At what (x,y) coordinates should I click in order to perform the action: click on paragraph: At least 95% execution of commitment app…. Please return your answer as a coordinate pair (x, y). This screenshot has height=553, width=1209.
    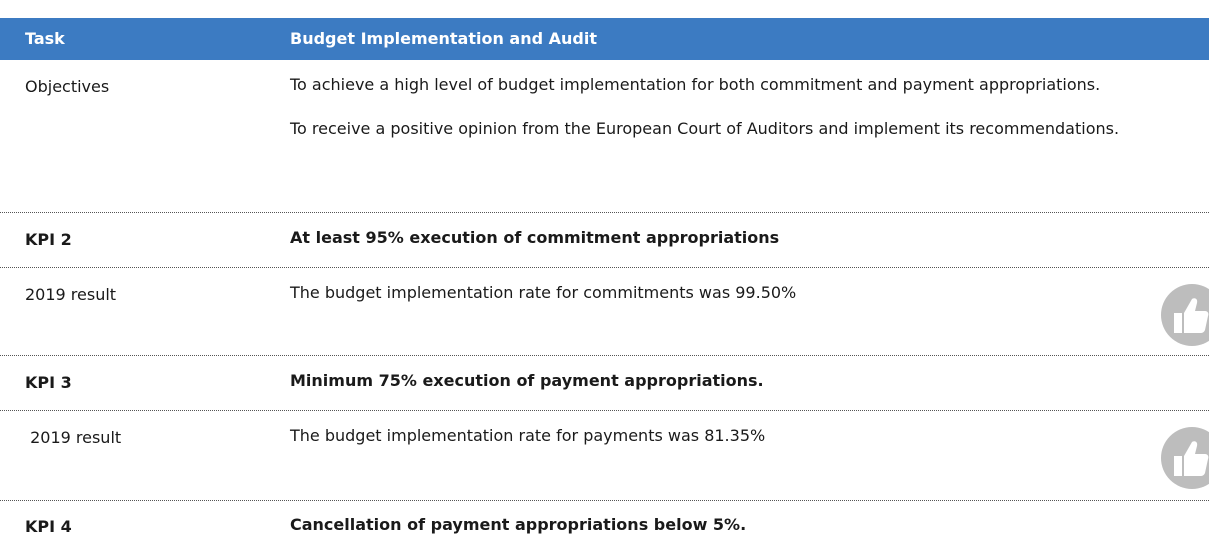
    Looking at the image, I should click on (535, 237).